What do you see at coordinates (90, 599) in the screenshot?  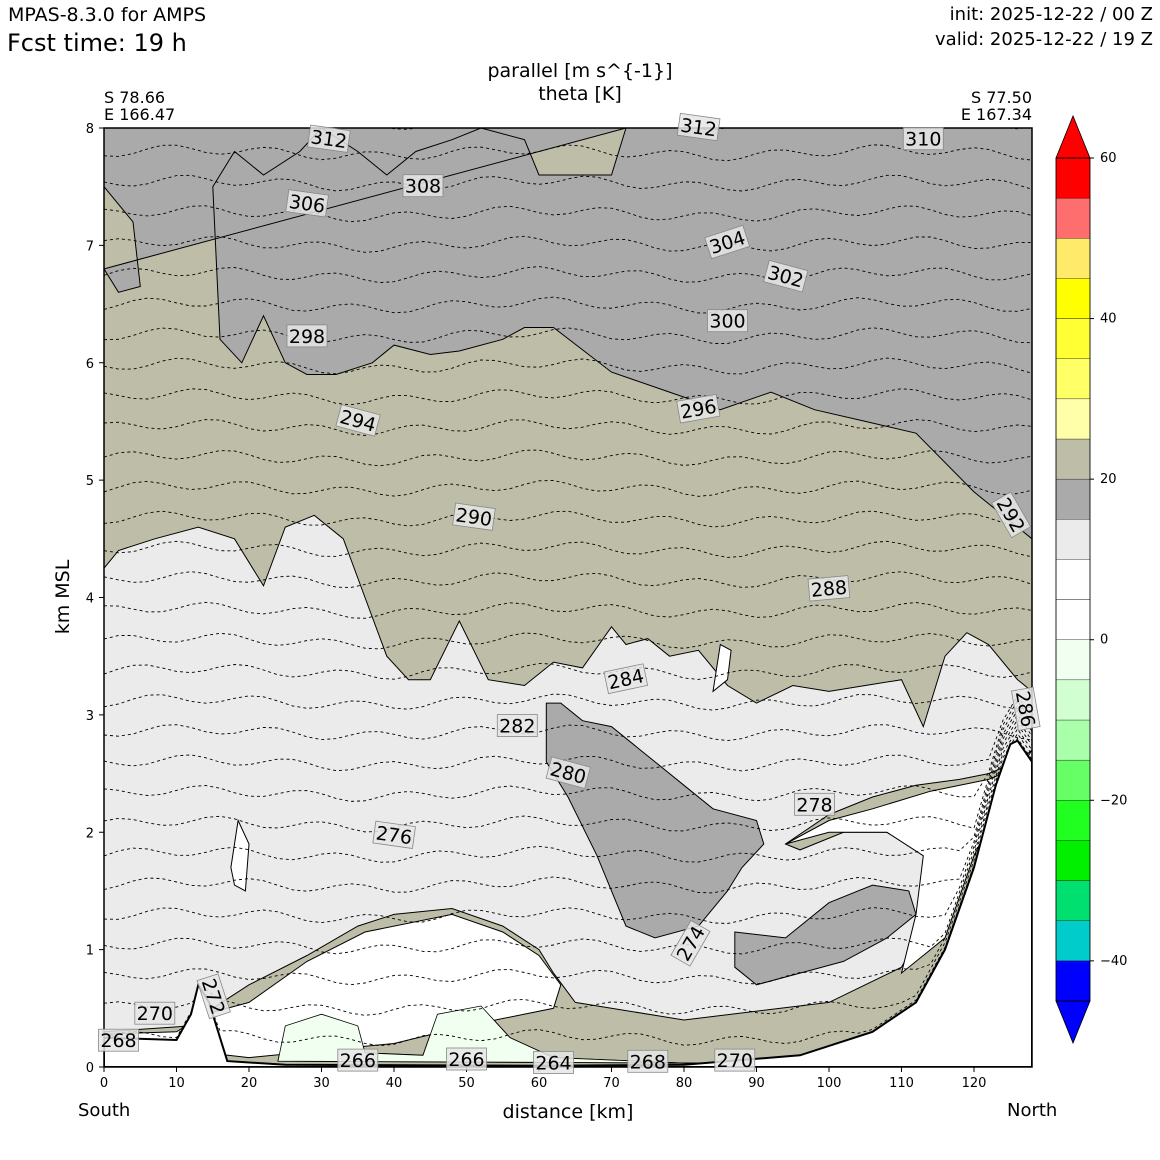 I see `y-tick-label: 4` at bounding box center [90, 599].